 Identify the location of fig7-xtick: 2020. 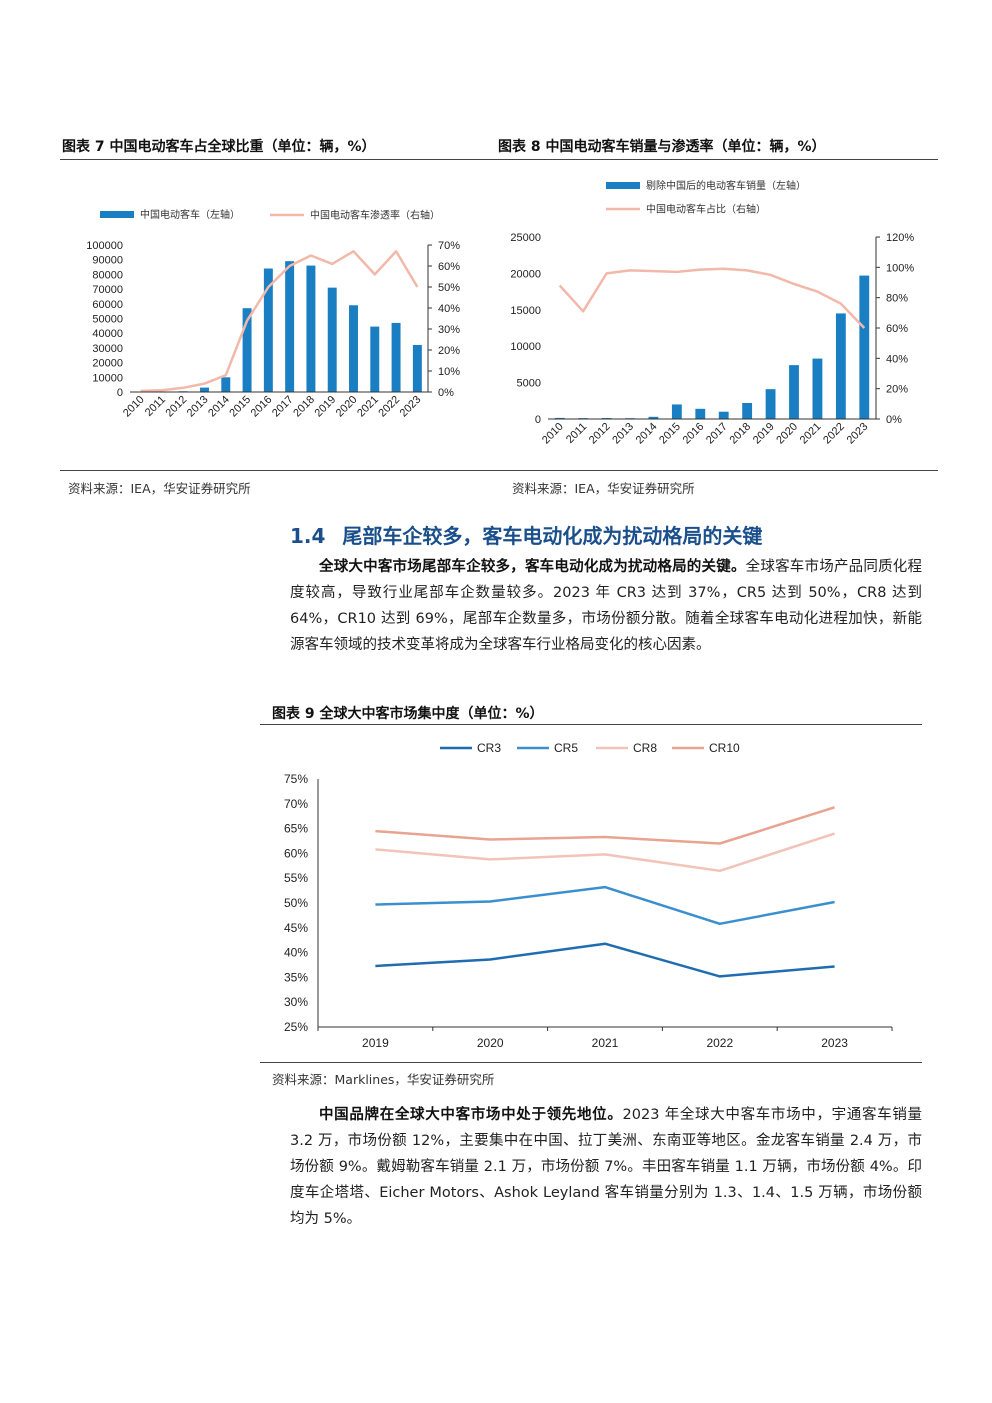
(347, 407).